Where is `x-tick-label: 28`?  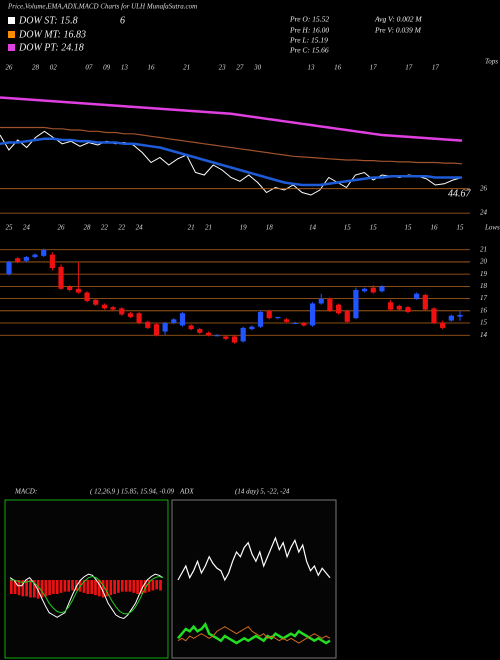
x-tick-label: 28 is located at coordinates (88, 228).